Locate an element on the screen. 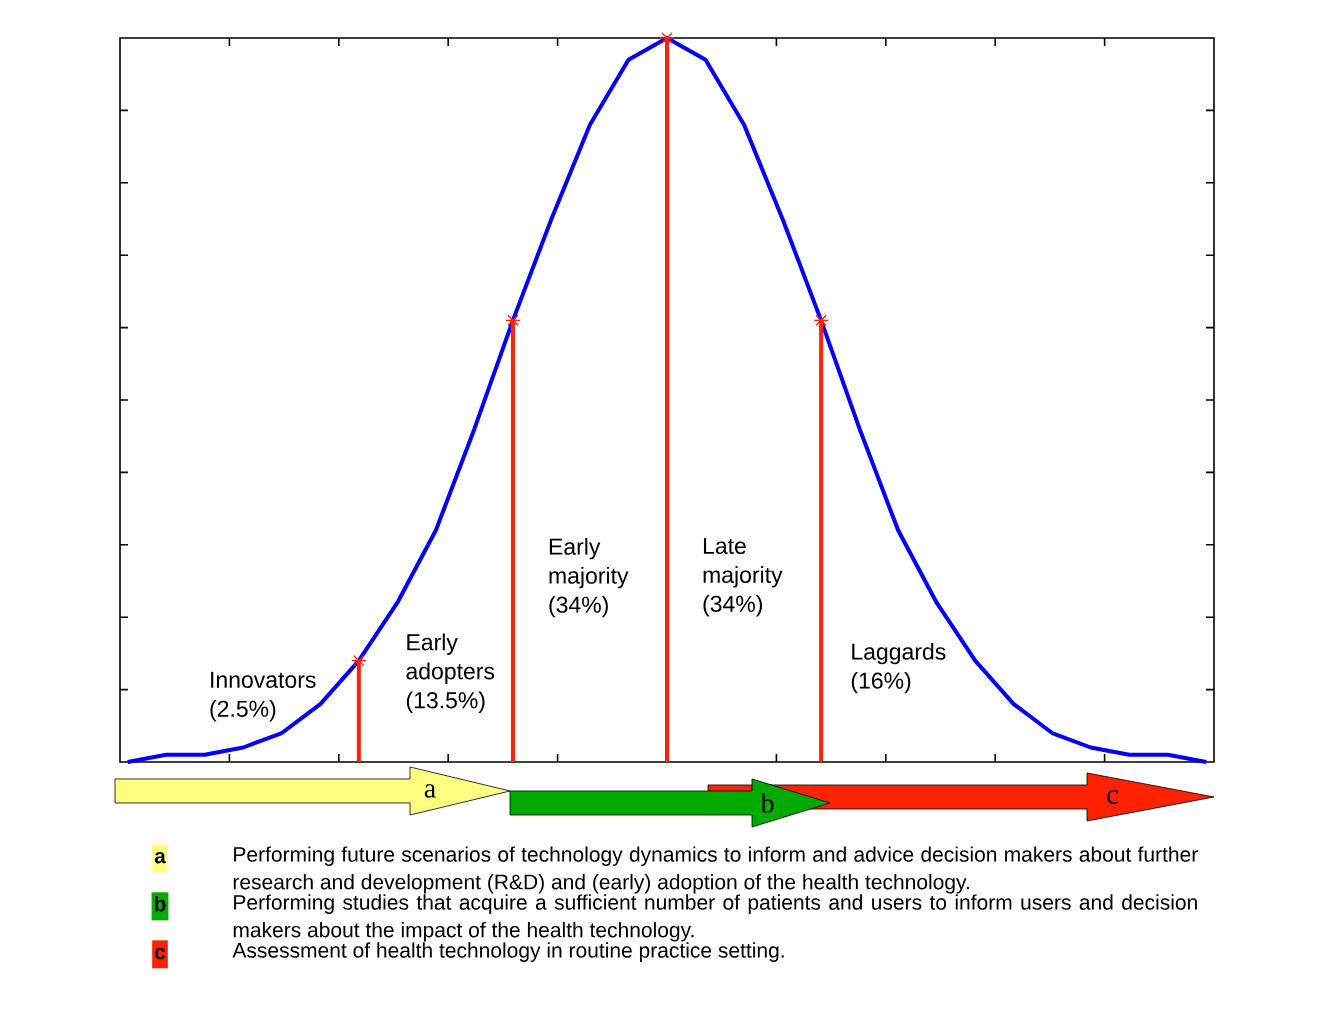 This screenshot has width=1340, height=1020. text: Performing studies that acquire a sufficient number of patients and users to inform users and decision makers about the impact of the health technology. is located at coordinates (715, 918).